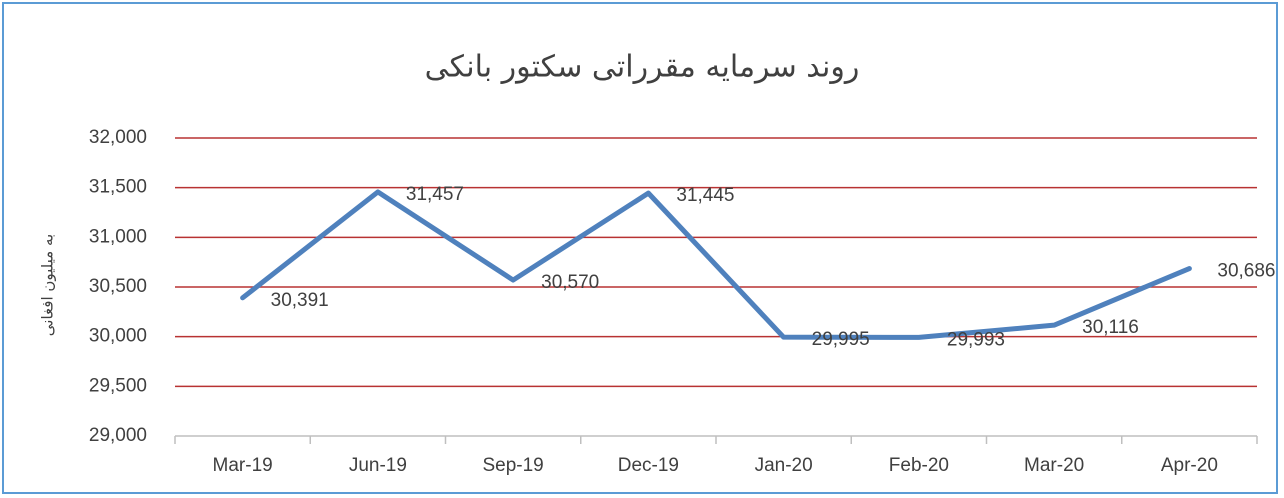 The image size is (1284, 498). Describe the element at coordinates (300, 300) in the screenshot. I see `data-label: 30,391` at that location.